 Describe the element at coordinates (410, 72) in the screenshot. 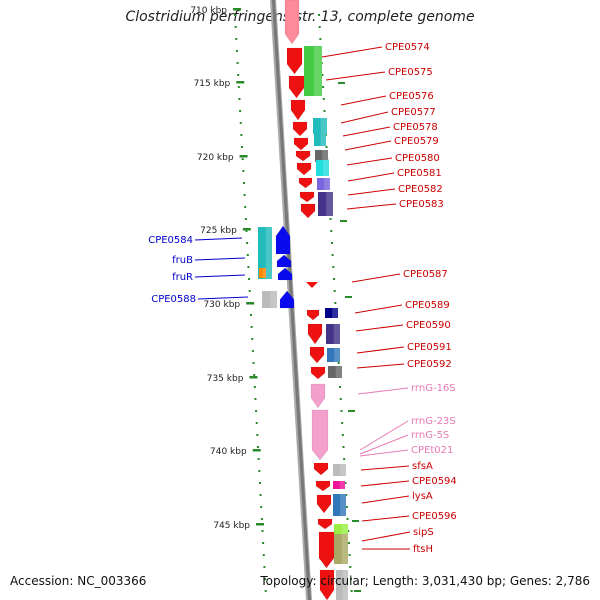

I see `gene-label: CPE0575` at that location.